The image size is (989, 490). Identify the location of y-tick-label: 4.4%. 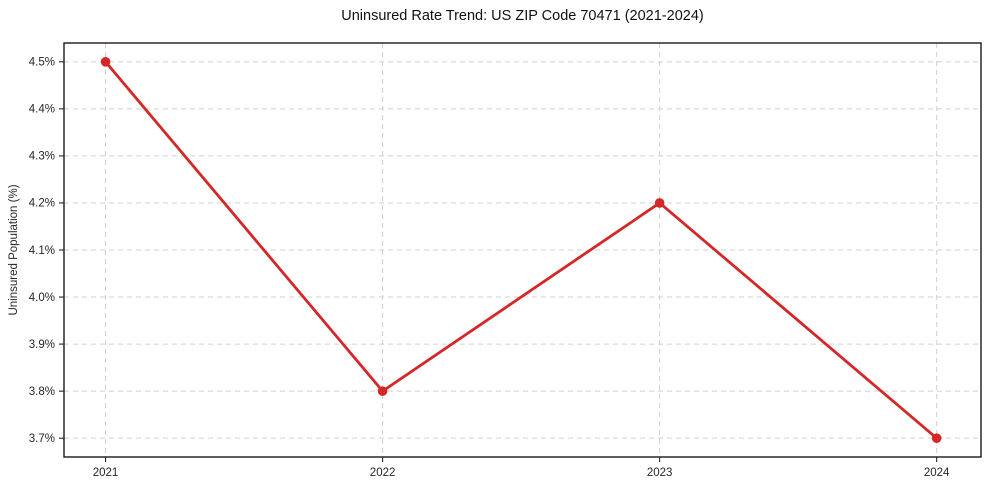
(42, 110).